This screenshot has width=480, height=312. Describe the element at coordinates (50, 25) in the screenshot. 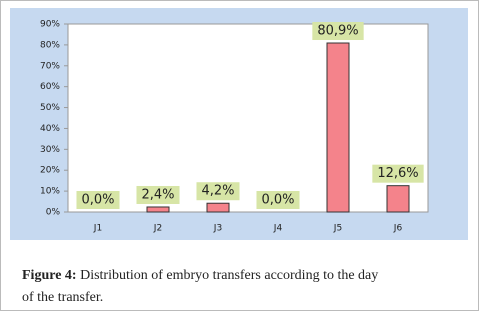

I see `y-tick-label: 90%` at that location.